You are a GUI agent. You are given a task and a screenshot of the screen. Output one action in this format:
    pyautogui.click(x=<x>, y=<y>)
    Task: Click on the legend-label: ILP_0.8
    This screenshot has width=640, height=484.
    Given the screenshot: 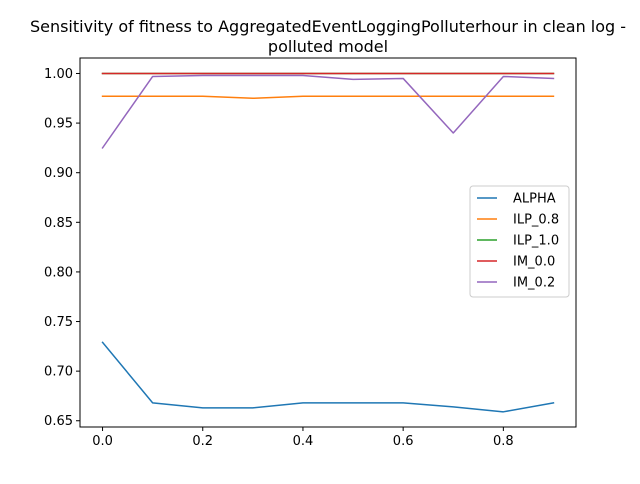 What is the action you would take?
    pyautogui.click(x=536, y=220)
    